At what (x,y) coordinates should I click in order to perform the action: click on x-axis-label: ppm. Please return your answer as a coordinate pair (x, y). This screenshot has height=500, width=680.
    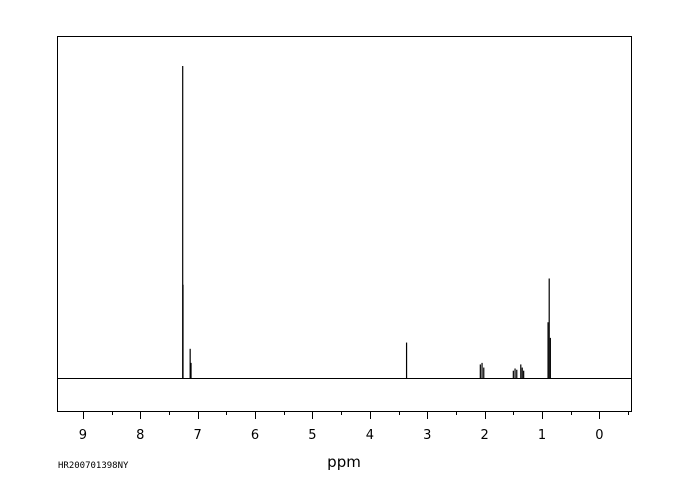
    Looking at the image, I should click on (344, 462).